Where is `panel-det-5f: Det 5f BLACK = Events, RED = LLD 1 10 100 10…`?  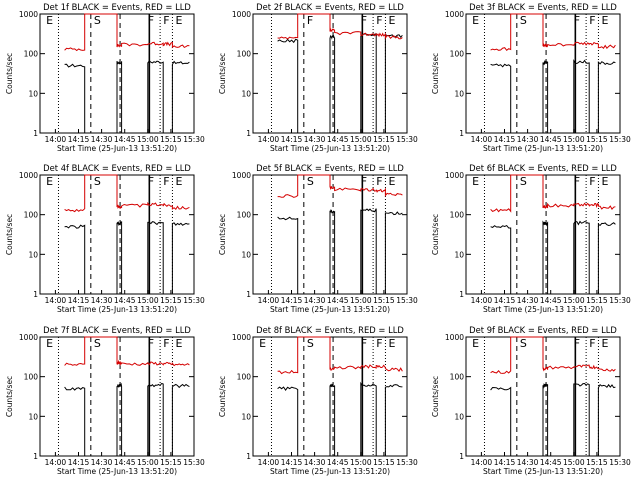 panel-det-5f: Det 5f BLACK = Events, RED = LLD 1 10 100 10… is located at coordinates (318, 238).